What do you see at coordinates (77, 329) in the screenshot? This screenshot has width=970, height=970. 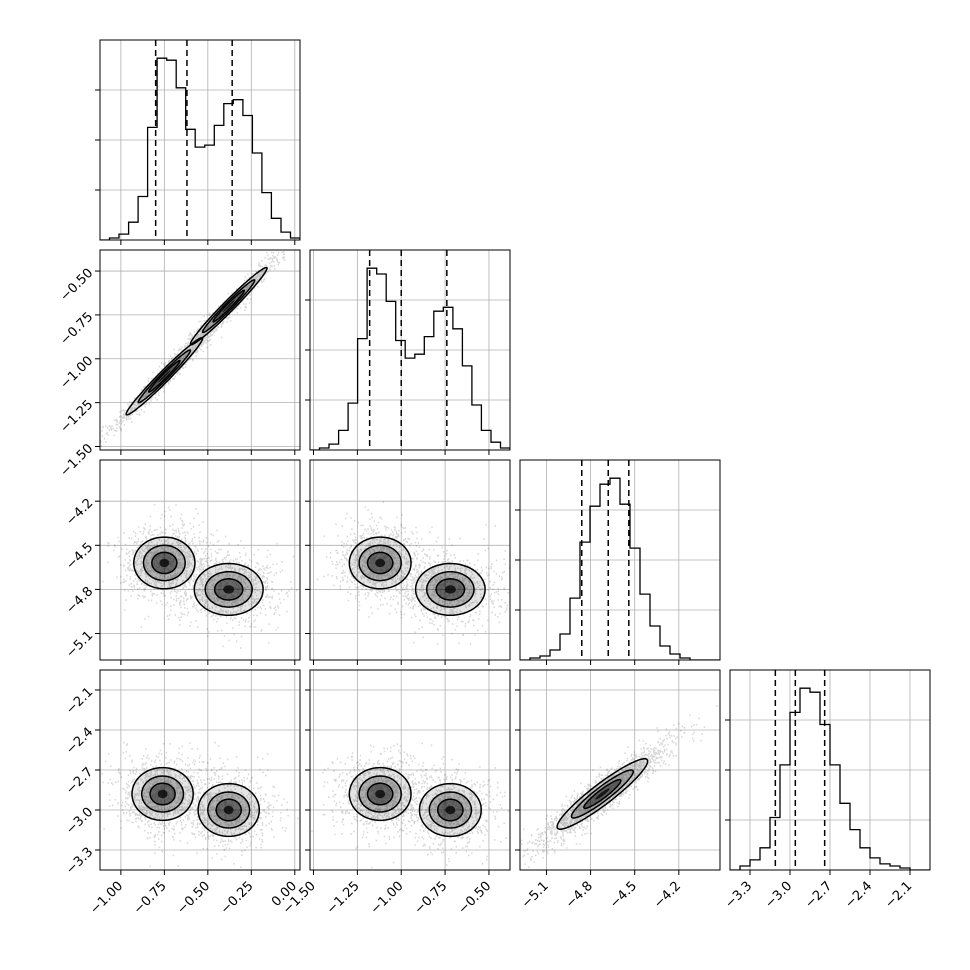 I see `y-tick-label: −0.75` at bounding box center [77, 329].